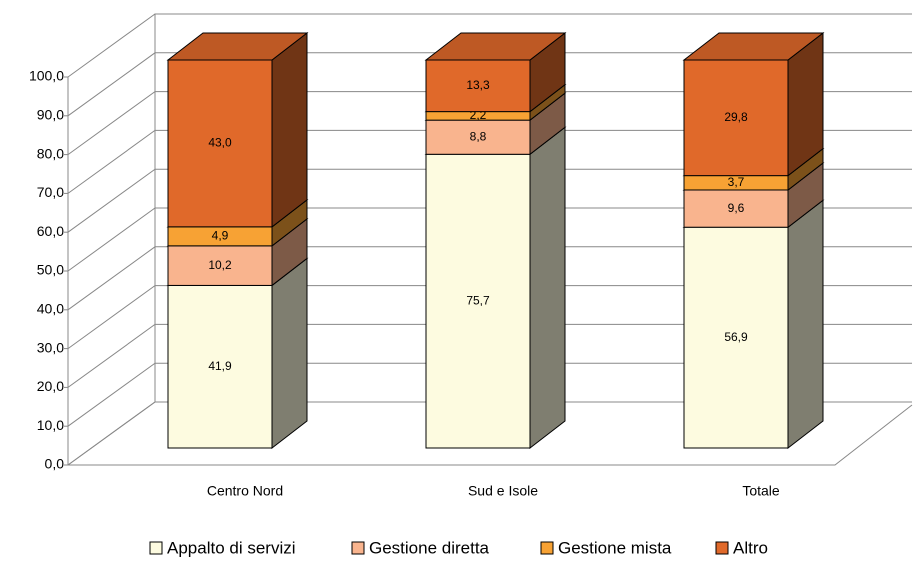 The width and height of the screenshot is (916, 563). Describe the element at coordinates (50, 192) in the screenshot. I see `y-tick-label: 70,0` at that location.